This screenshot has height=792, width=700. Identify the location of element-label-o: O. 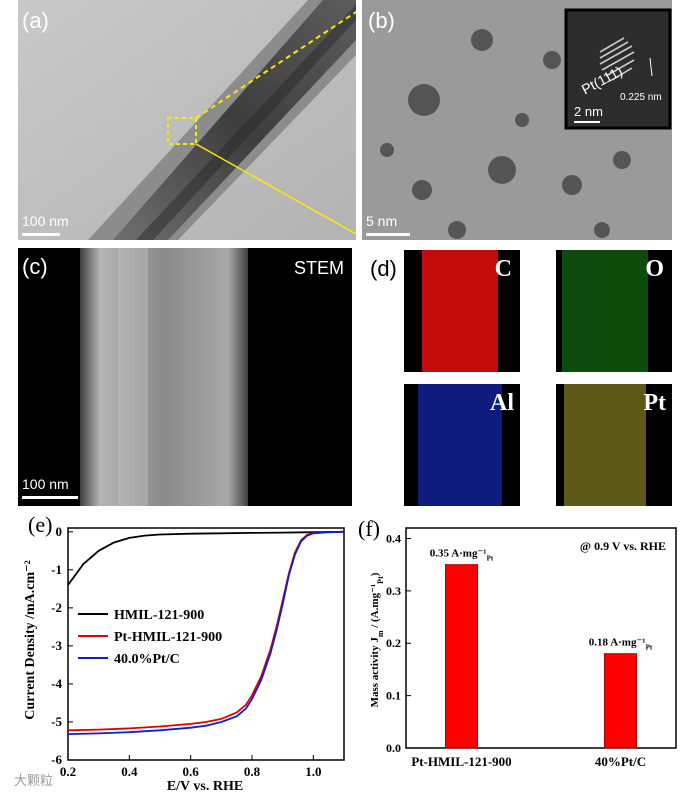
(654, 269).